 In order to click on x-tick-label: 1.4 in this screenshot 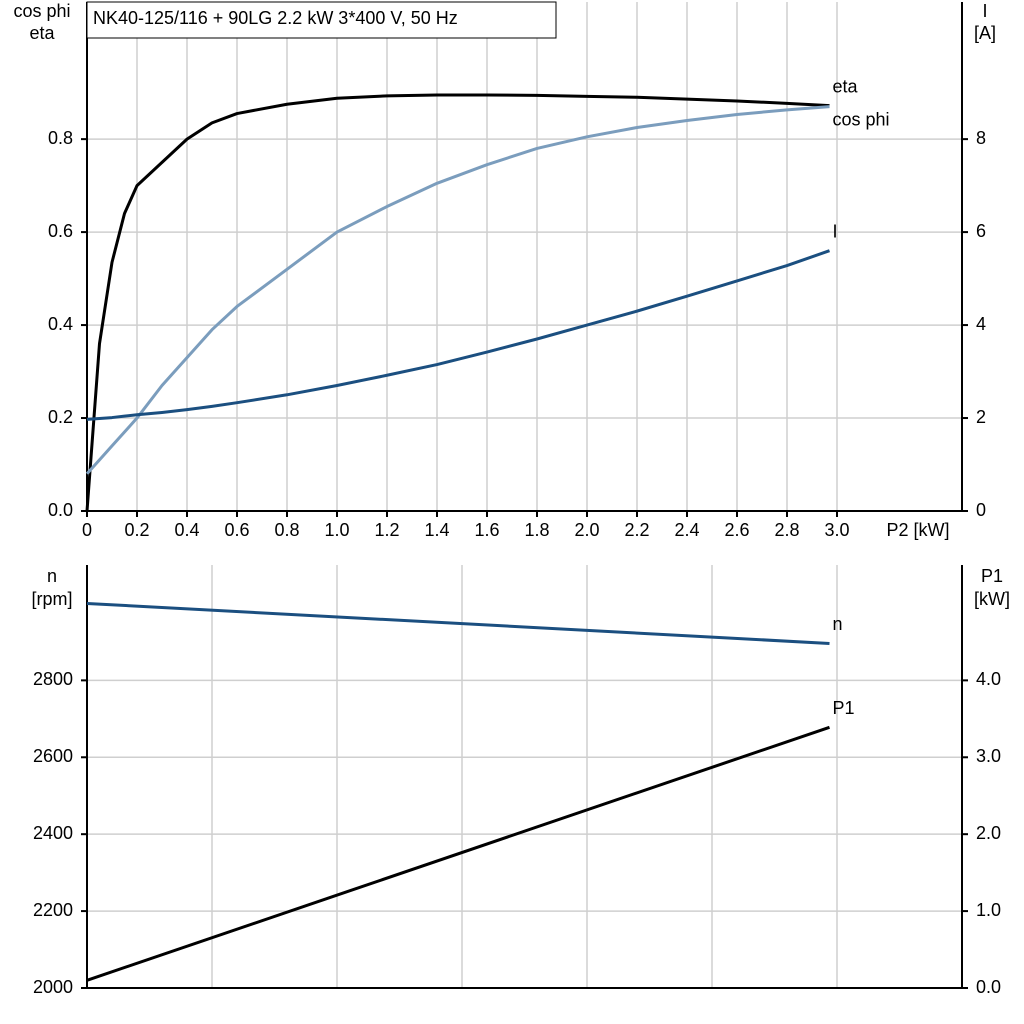, I will do `click(436, 530)`.